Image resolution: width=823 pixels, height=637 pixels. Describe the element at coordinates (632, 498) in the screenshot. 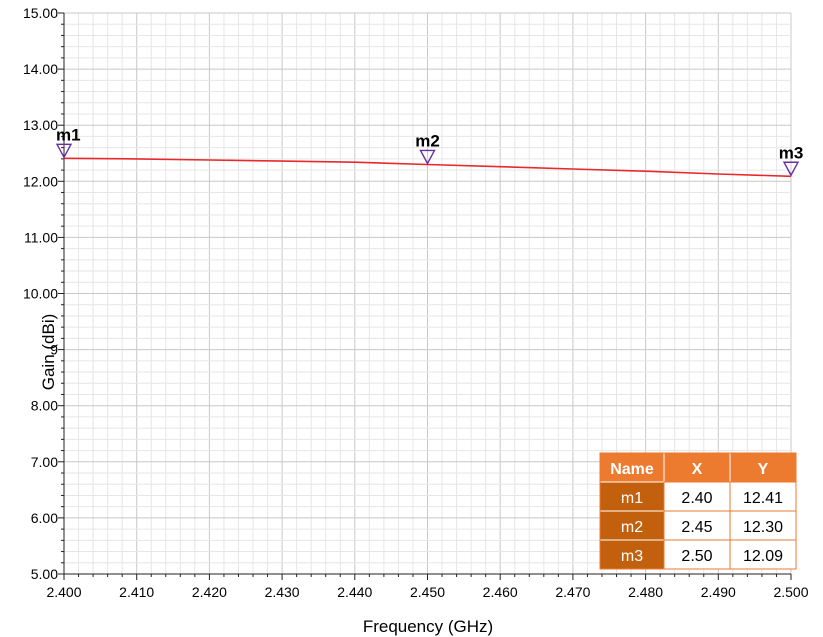

I see `table-cell-text: m1` at that location.